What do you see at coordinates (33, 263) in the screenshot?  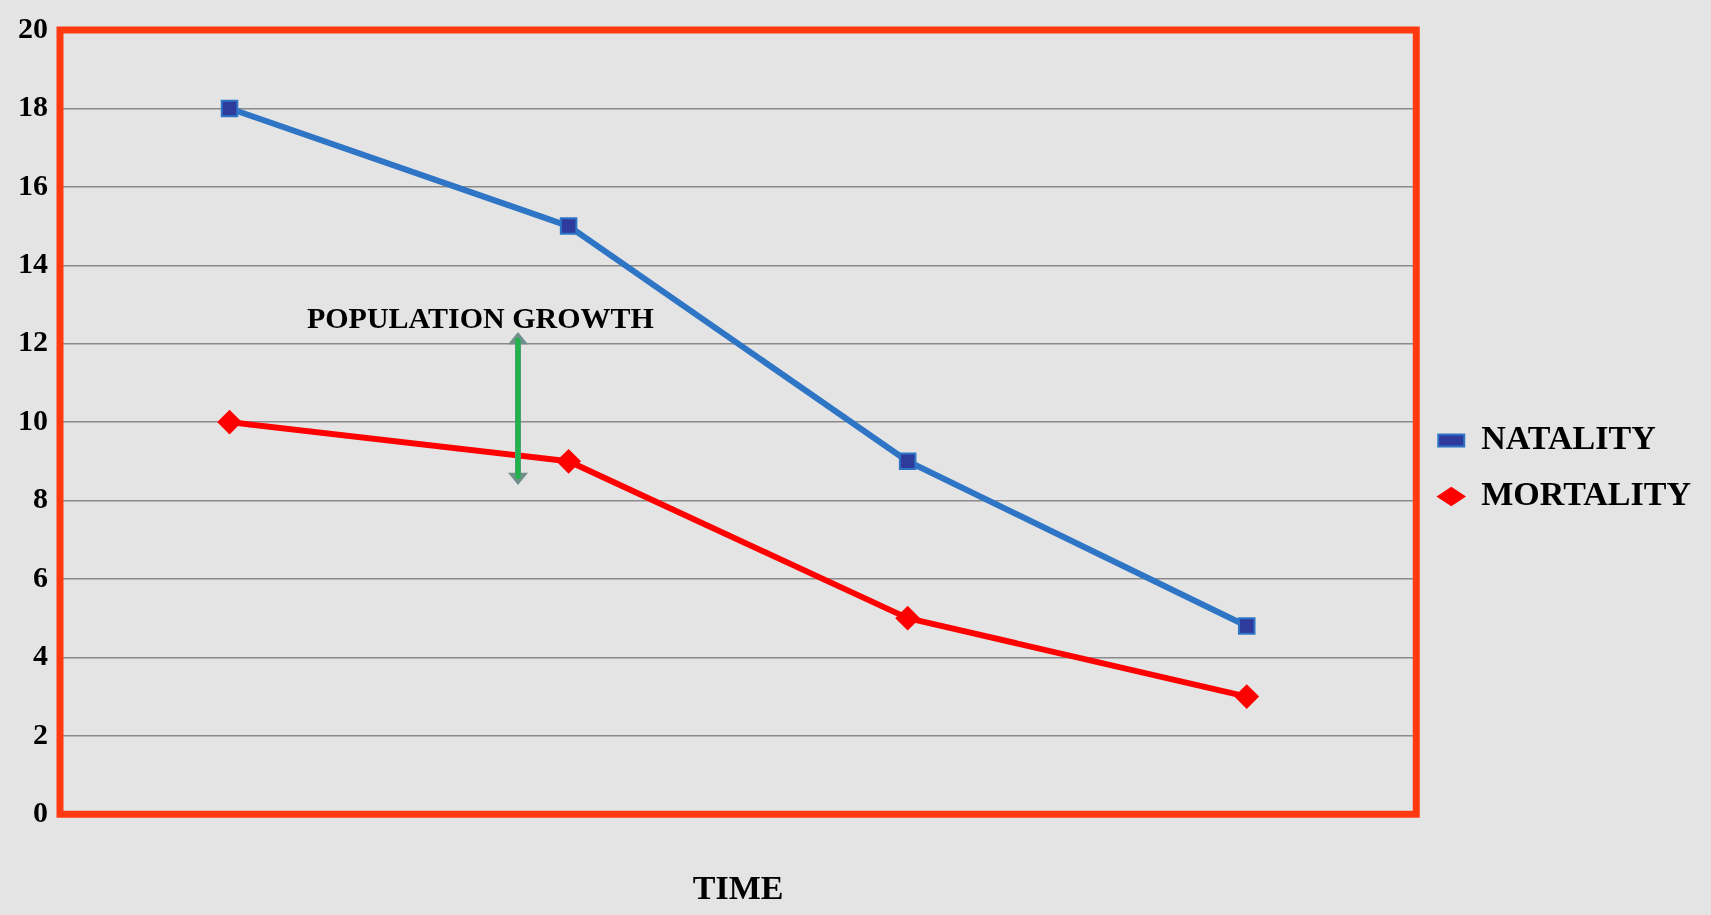 I see `y-tick-label: 14` at bounding box center [33, 263].